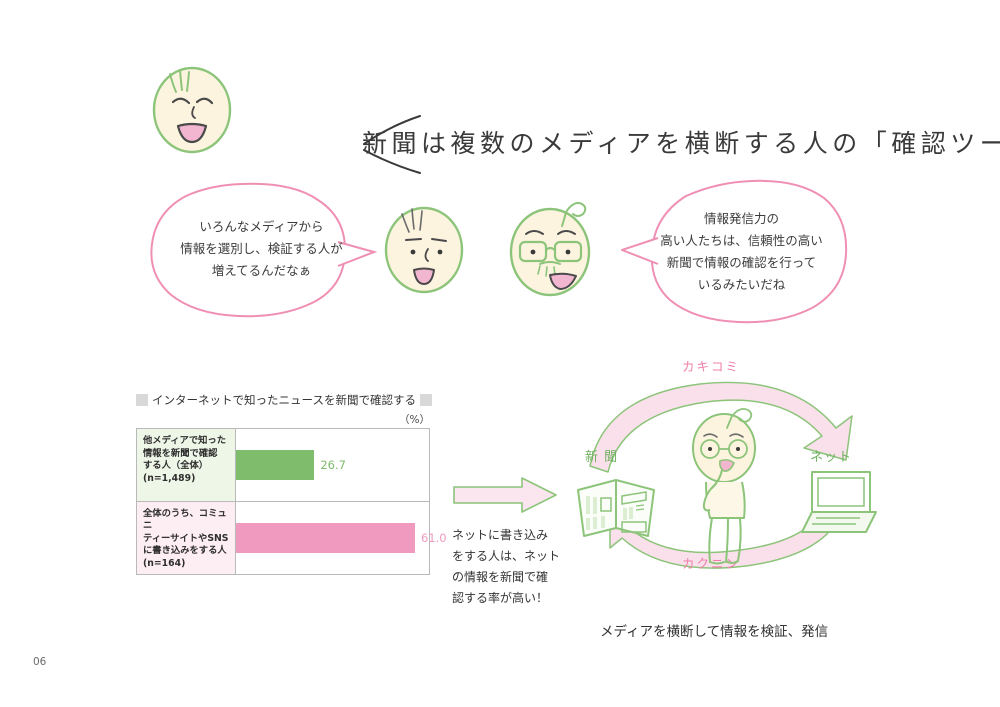 The image size is (1000, 707). What do you see at coordinates (185, 519) in the screenshot?
I see `row2-label-line1: 全体のうち、コミュニ` at bounding box center [185, 519].